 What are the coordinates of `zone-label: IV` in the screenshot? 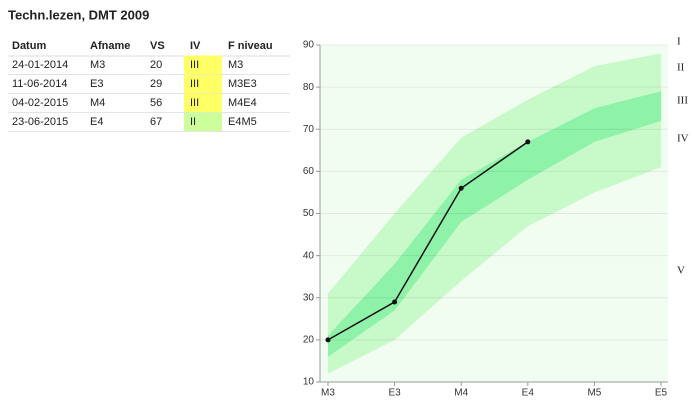 It's located at (683, 139).